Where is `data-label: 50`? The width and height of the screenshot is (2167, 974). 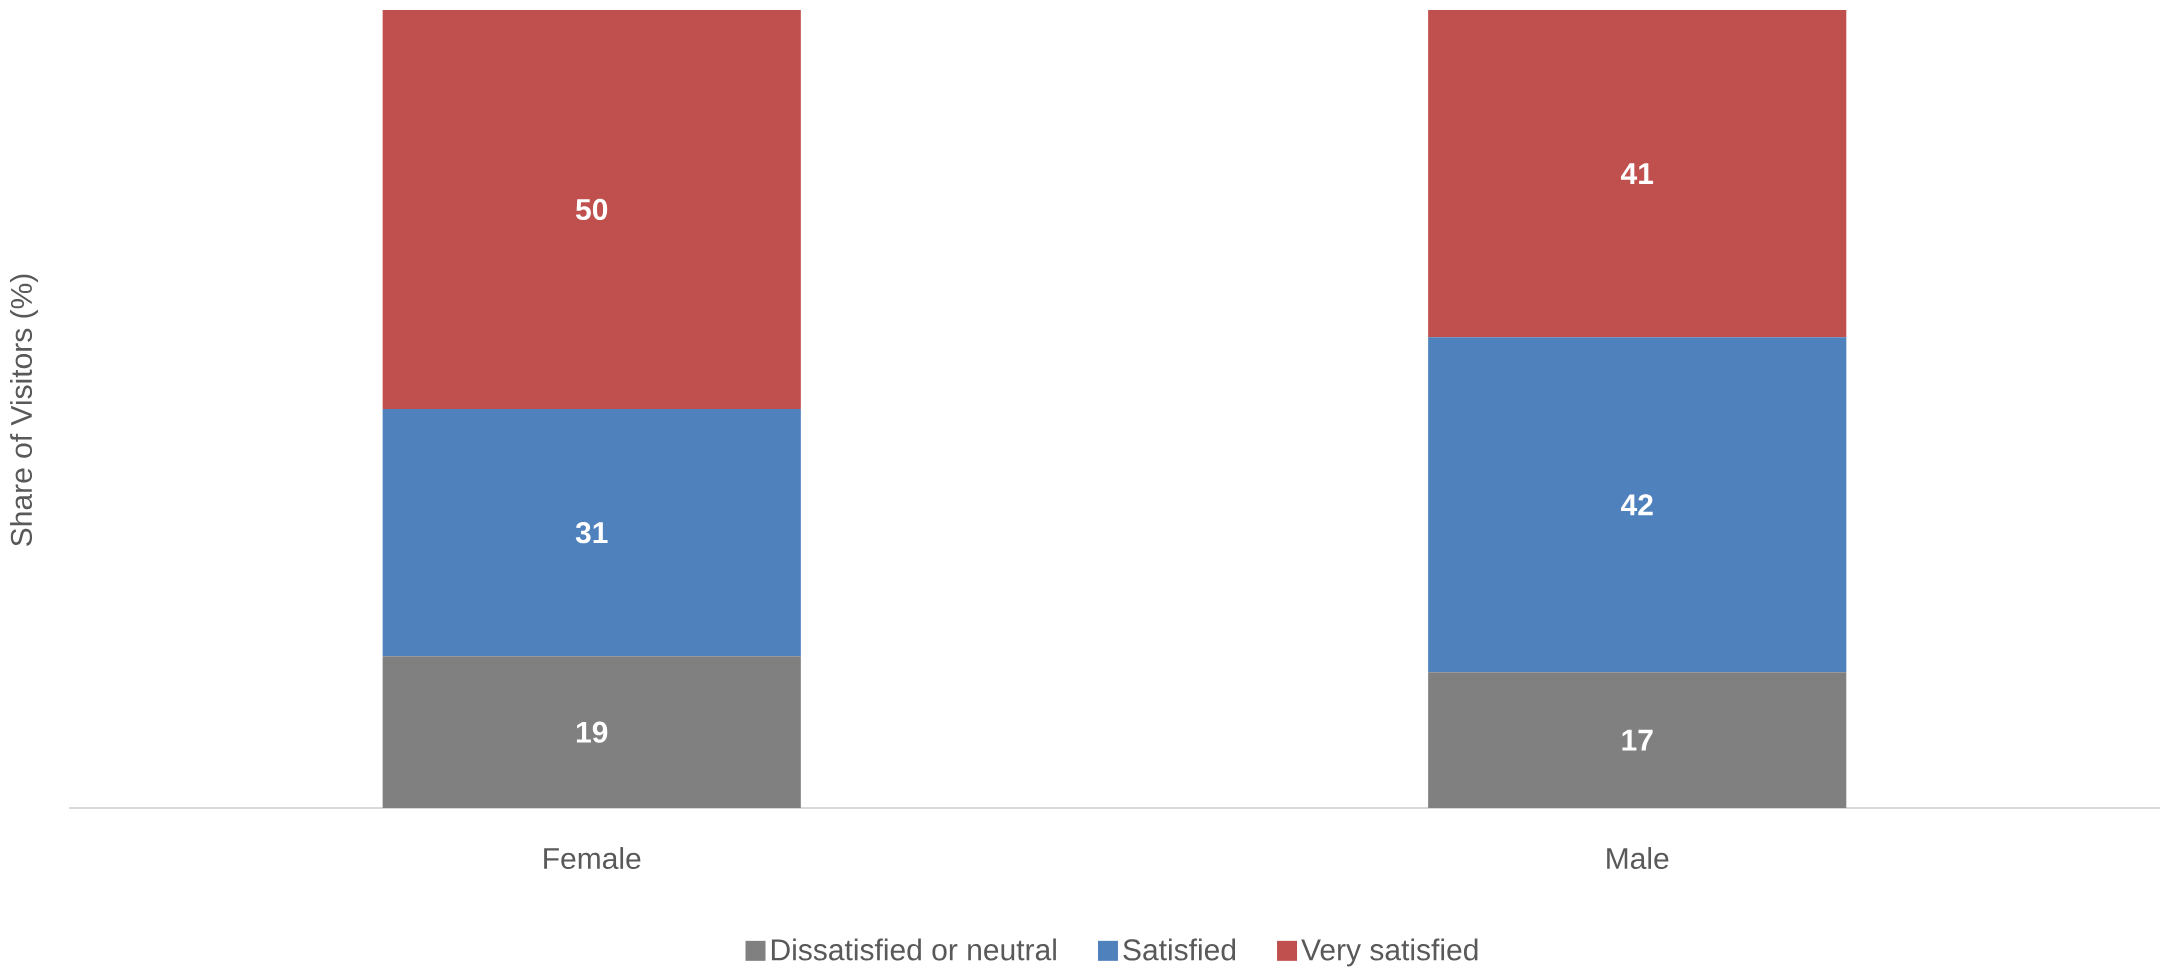
data-label: 50 is located at coordinates (591, 209).